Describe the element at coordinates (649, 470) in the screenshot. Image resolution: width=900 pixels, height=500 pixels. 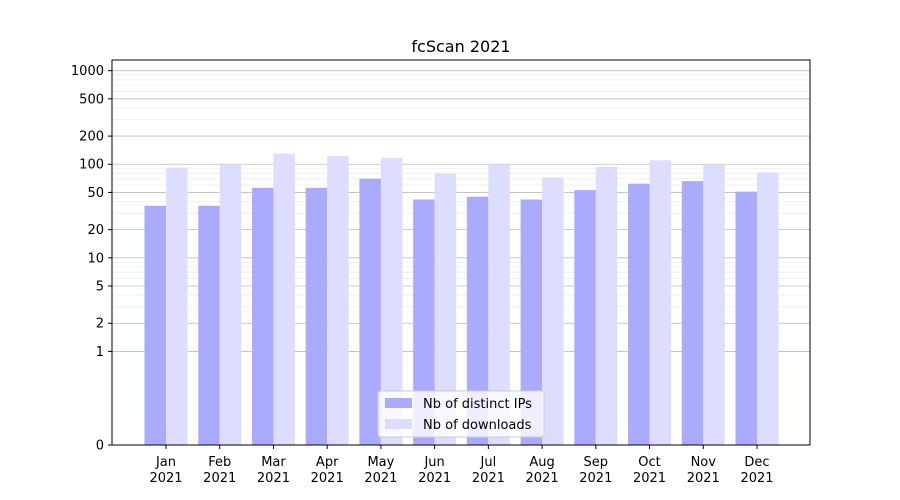
I see `x-tick-label: Oct 2021` at that location.